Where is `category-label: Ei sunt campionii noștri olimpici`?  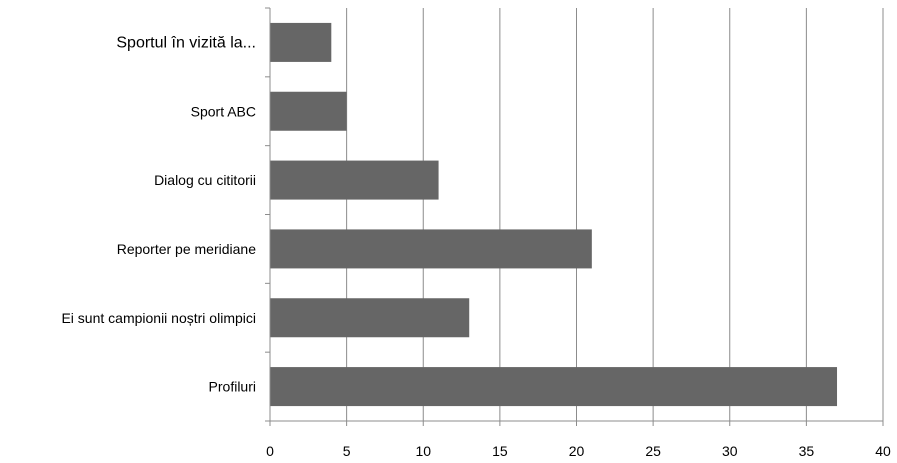 category-label: Ei sunt campionii noștri olimpici is located at coordinates (158, 318).